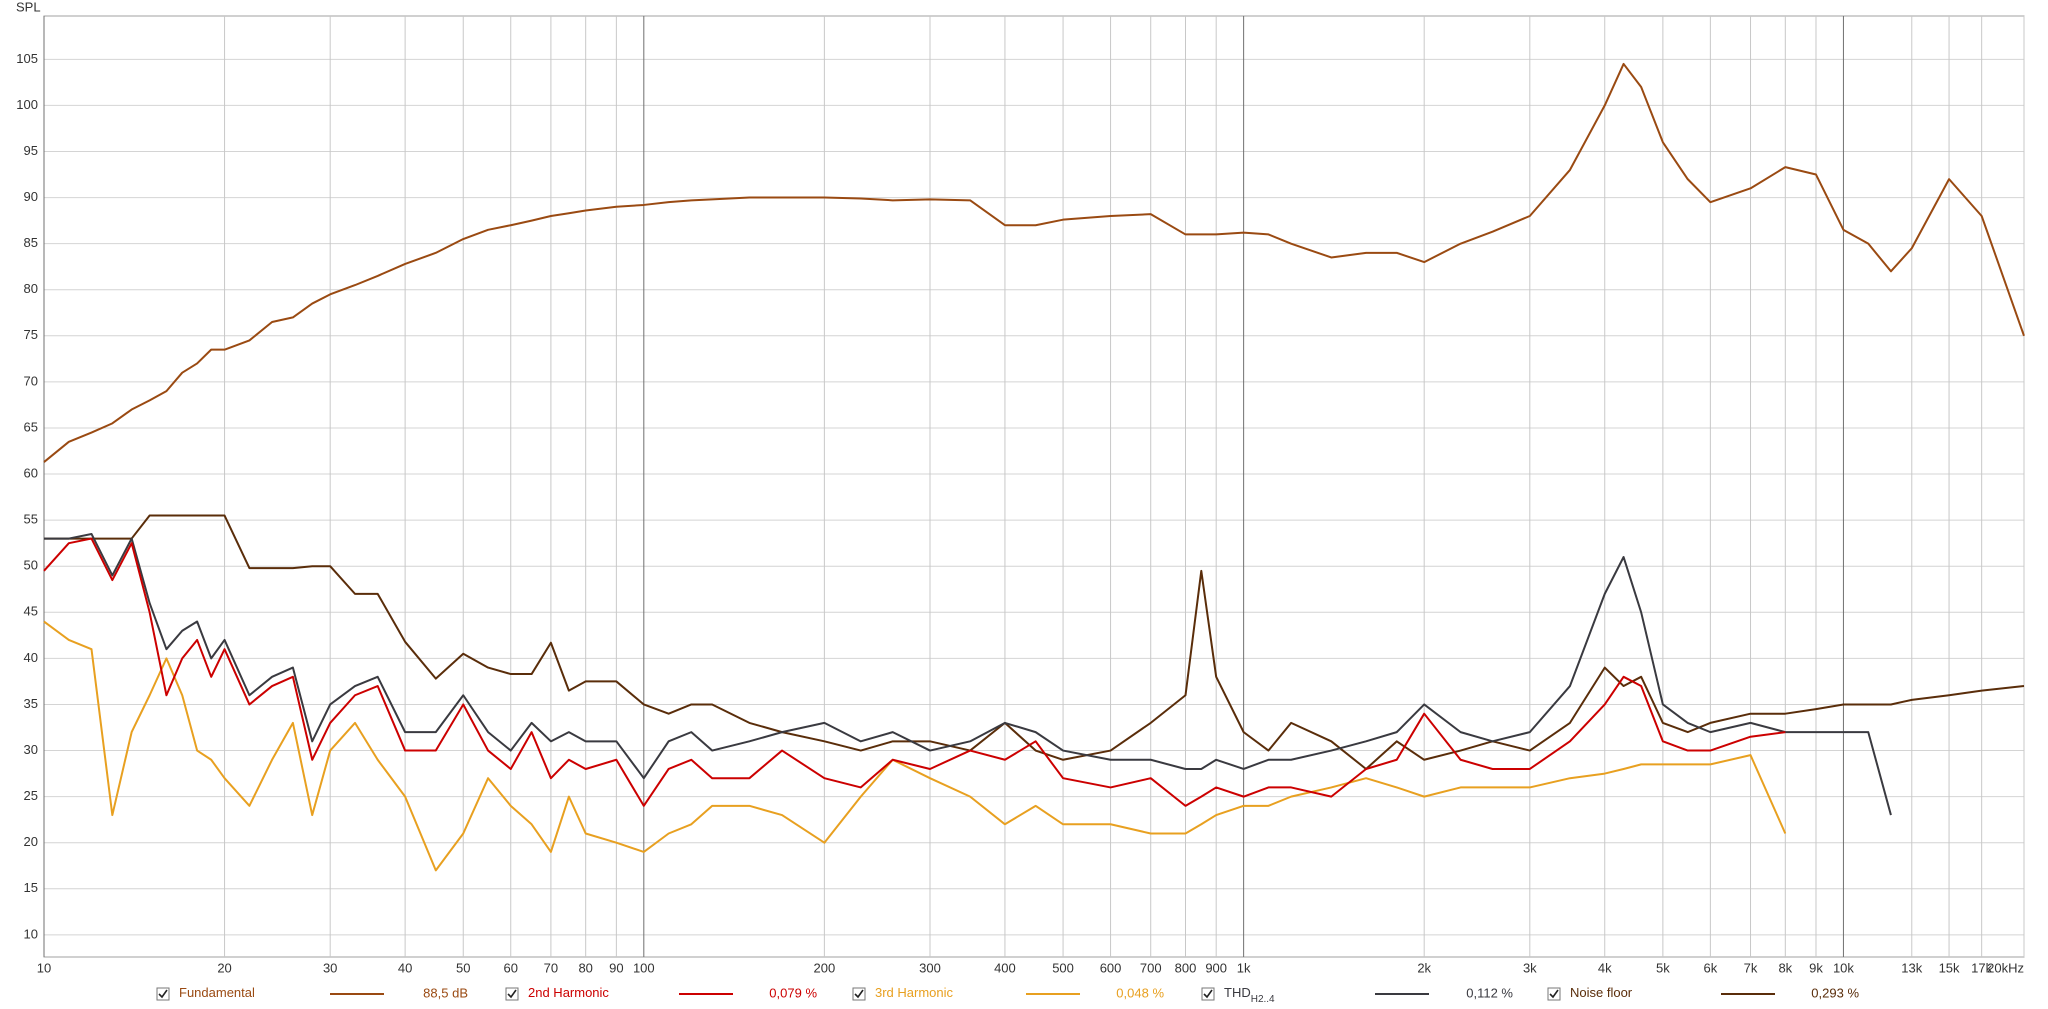 This screenshot has height=1009, width=2048. Describe the element at coordinates (31, 703) in the screenshot. I see `y-tick-label: 35` at that location.